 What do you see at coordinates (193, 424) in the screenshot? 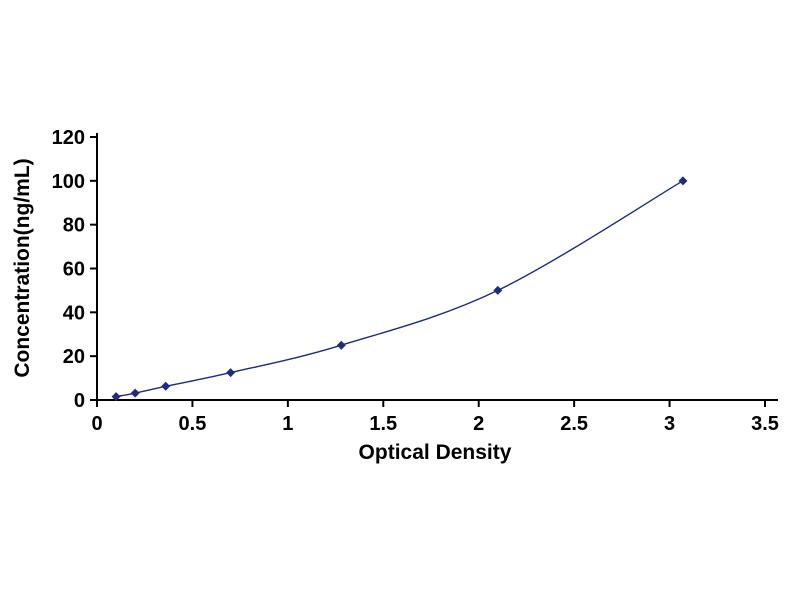
I see `x-tick-label: 0.5` at bounding box center [193, 424].